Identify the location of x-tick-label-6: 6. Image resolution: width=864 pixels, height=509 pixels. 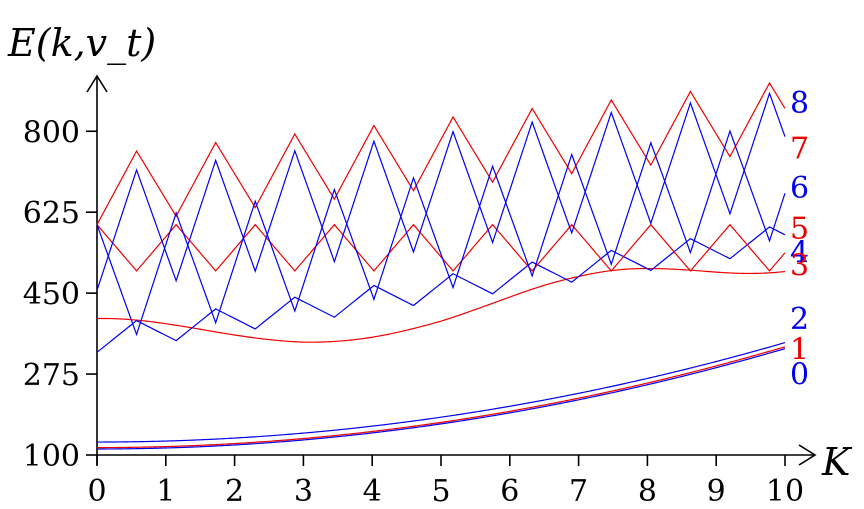
(509, 491).